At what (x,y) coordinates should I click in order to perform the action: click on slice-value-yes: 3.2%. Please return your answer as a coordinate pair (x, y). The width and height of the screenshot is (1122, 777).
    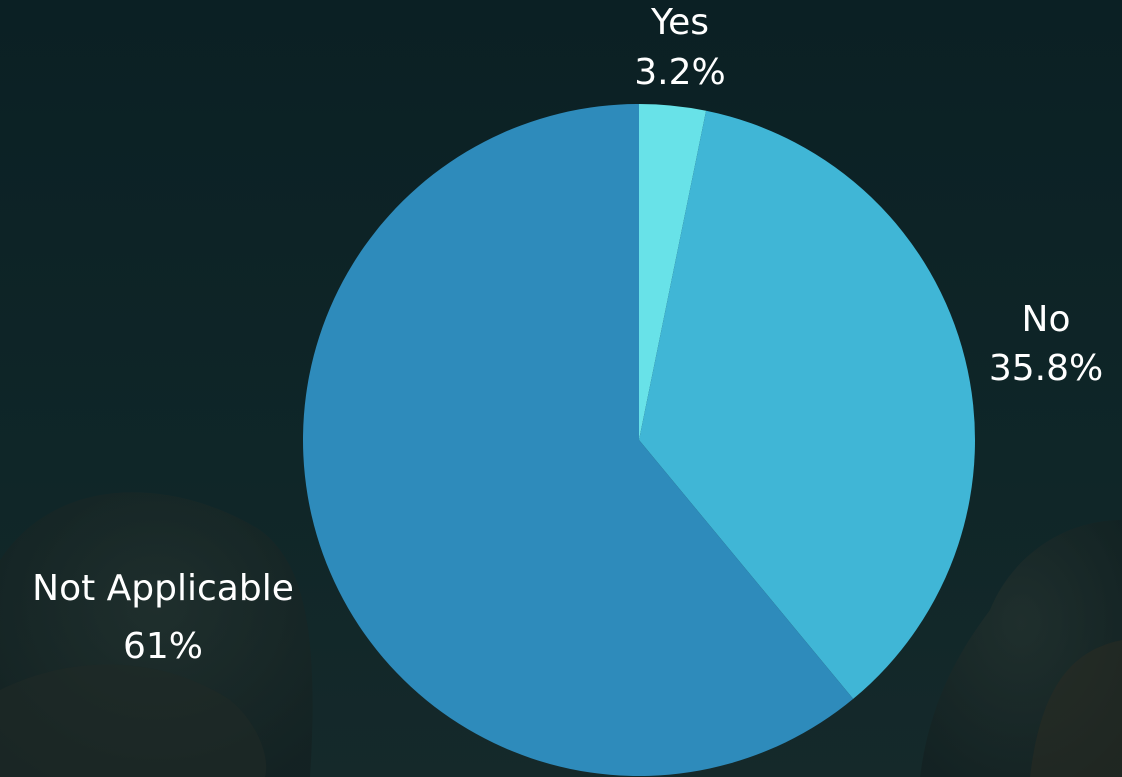
    Looking at the image, I should click on (679, 72).